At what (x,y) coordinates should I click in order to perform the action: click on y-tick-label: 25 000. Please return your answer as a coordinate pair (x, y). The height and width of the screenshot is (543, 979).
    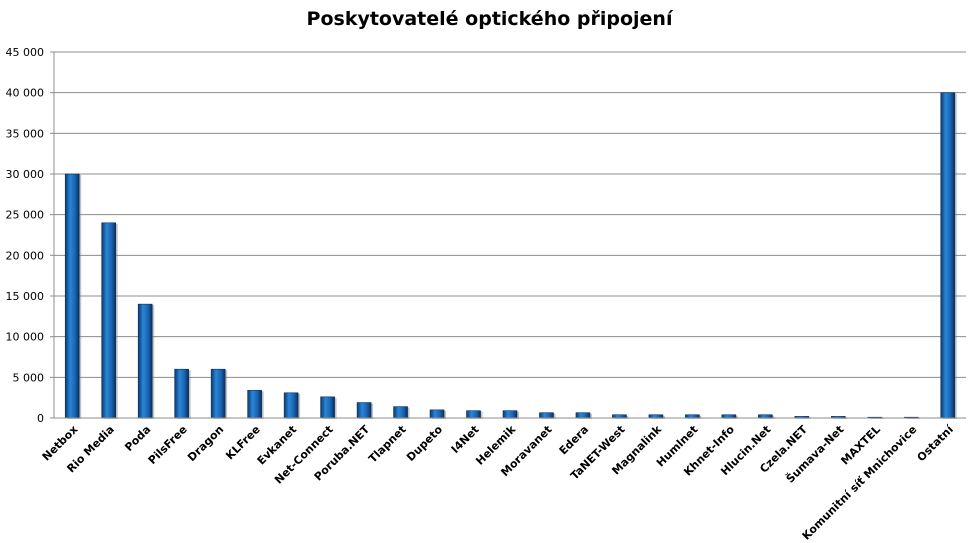
    Looking at the image, I should click on (25, 215).